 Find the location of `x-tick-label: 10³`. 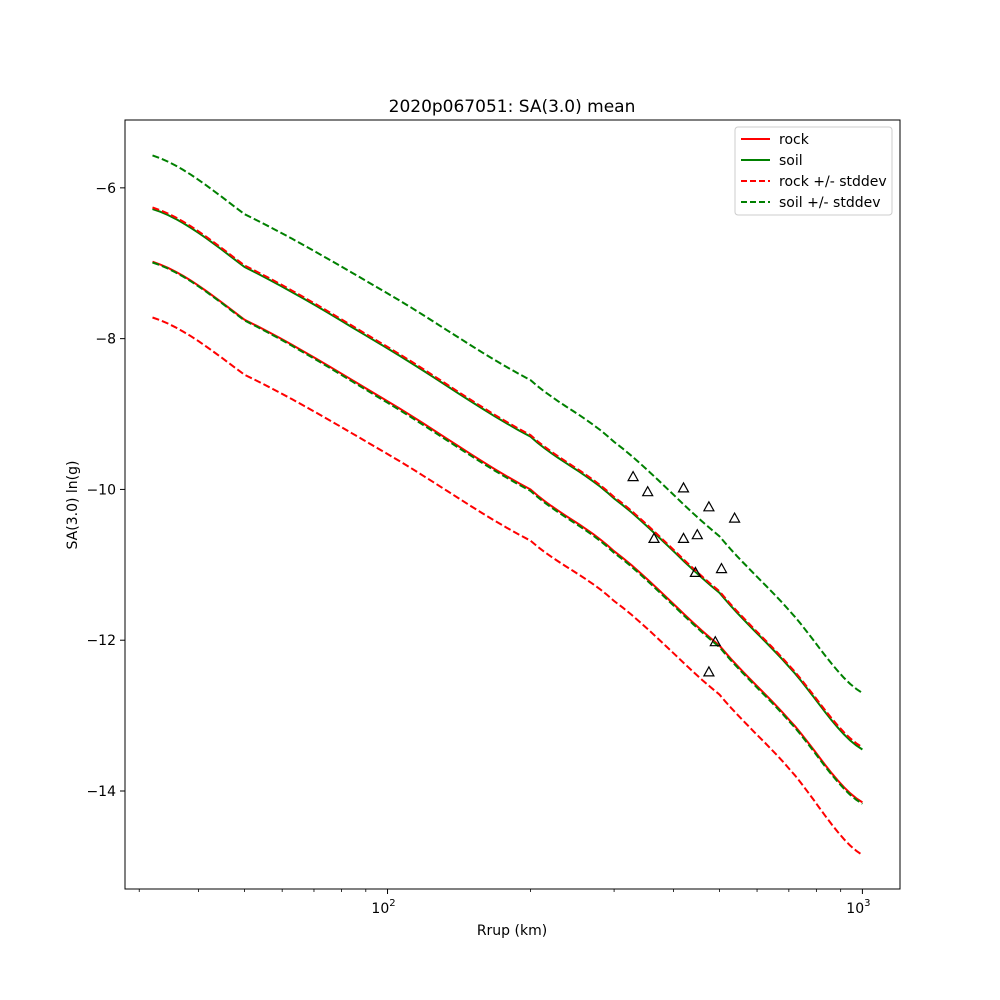

x-tick-label: 10³ is located at coordinates (858, 907).